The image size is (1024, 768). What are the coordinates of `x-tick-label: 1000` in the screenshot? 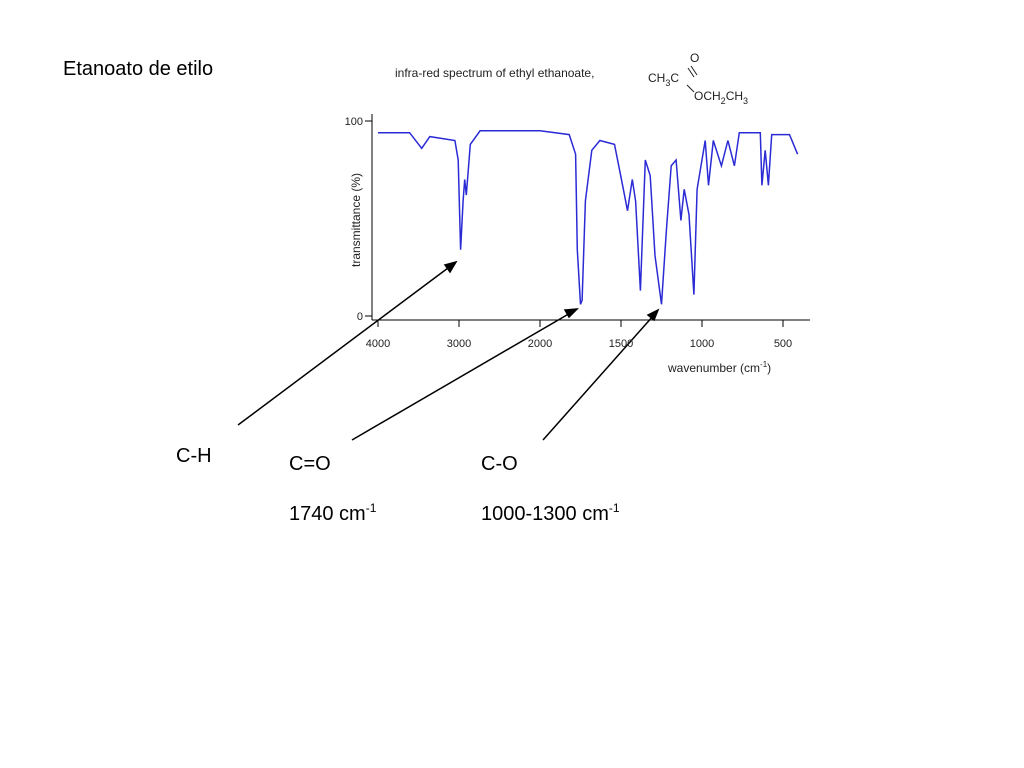 It's located at (702, 344).